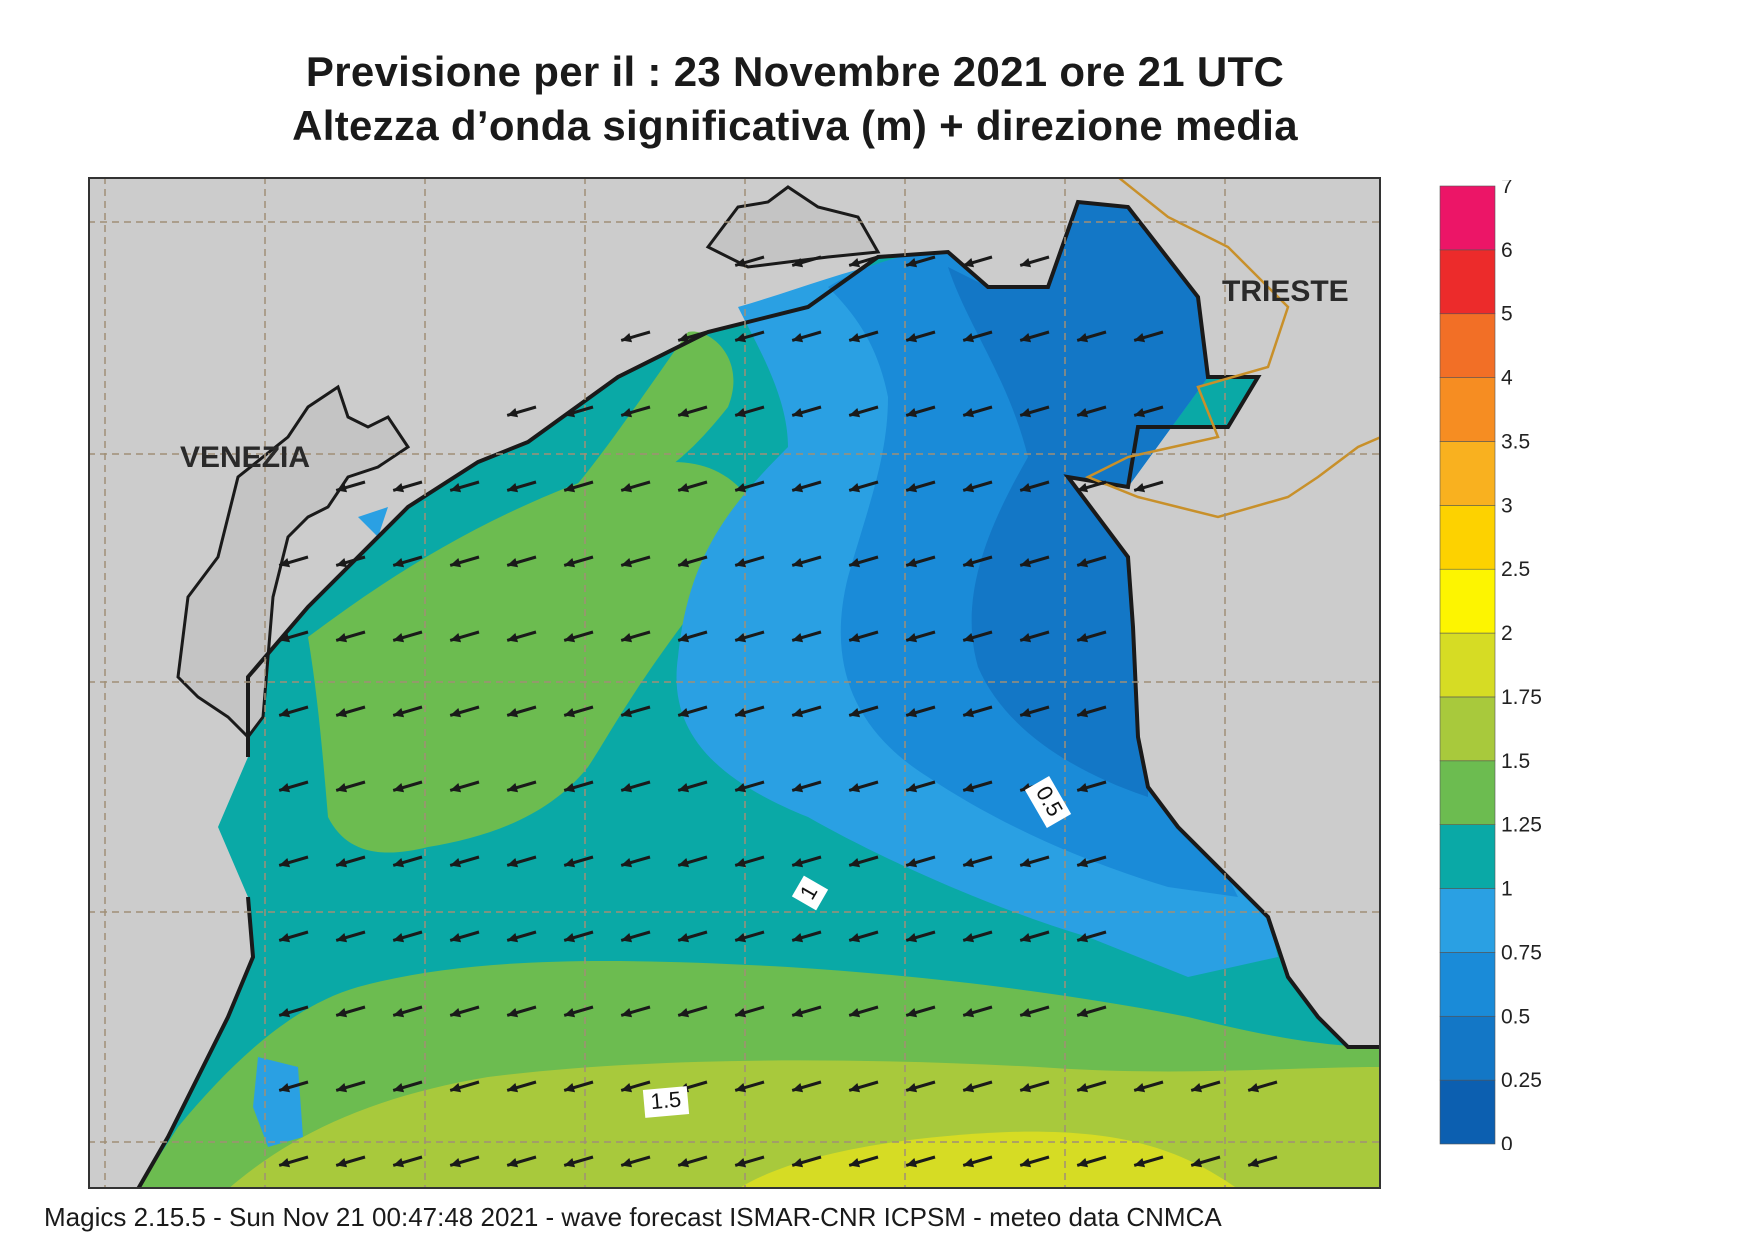 The image size is (1755, 1242). Describe the element at coordinates (793, 227) in the screenshot. I see `land-grado-lagoon` at that location.